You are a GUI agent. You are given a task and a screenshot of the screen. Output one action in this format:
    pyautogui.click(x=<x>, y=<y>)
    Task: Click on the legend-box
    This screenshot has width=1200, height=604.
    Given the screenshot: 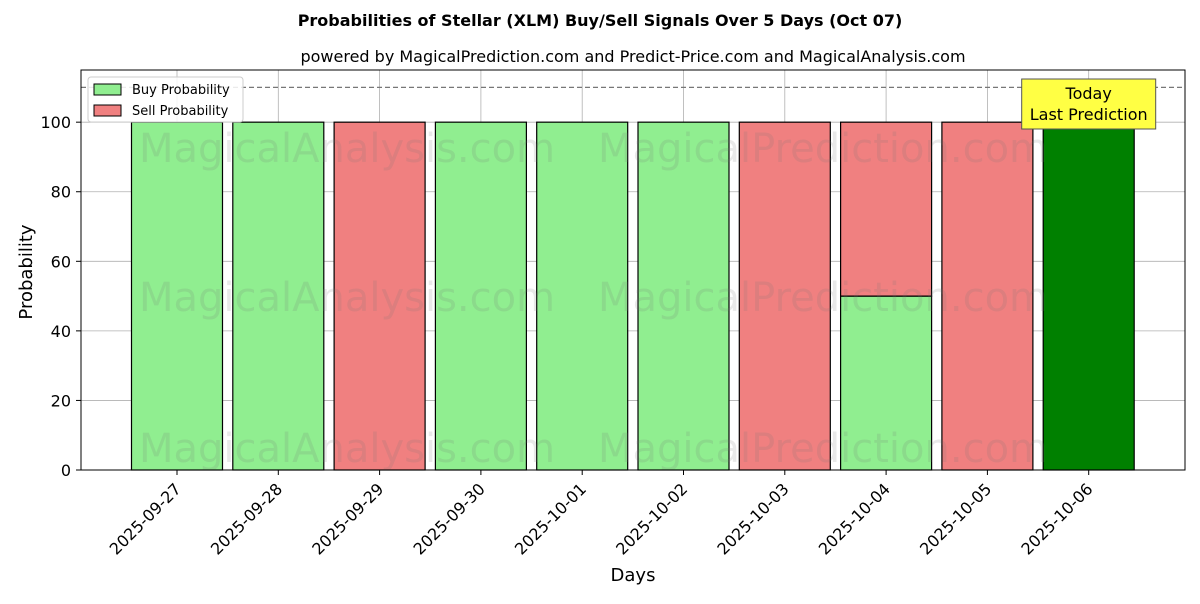 What is the action you would take?
    pyautogui.click(x=165, y=99)
    